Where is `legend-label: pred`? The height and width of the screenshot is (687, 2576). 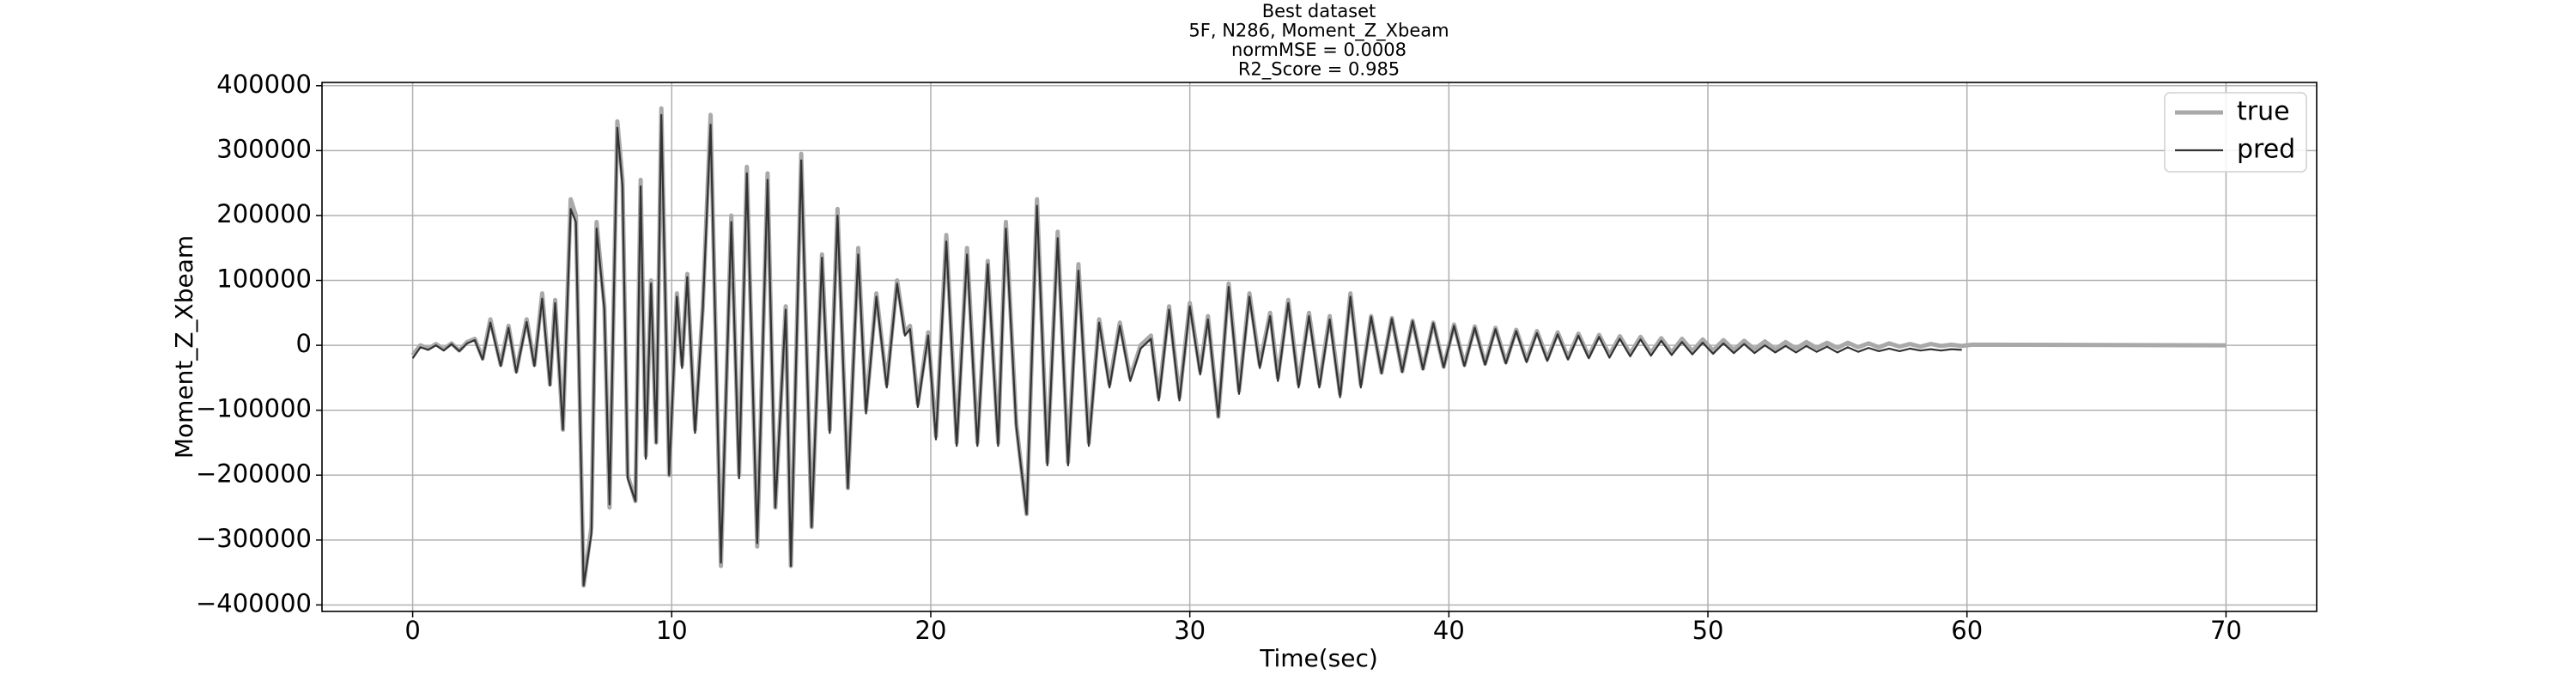 legend-label: pred is located at coordinates (2266, 150).